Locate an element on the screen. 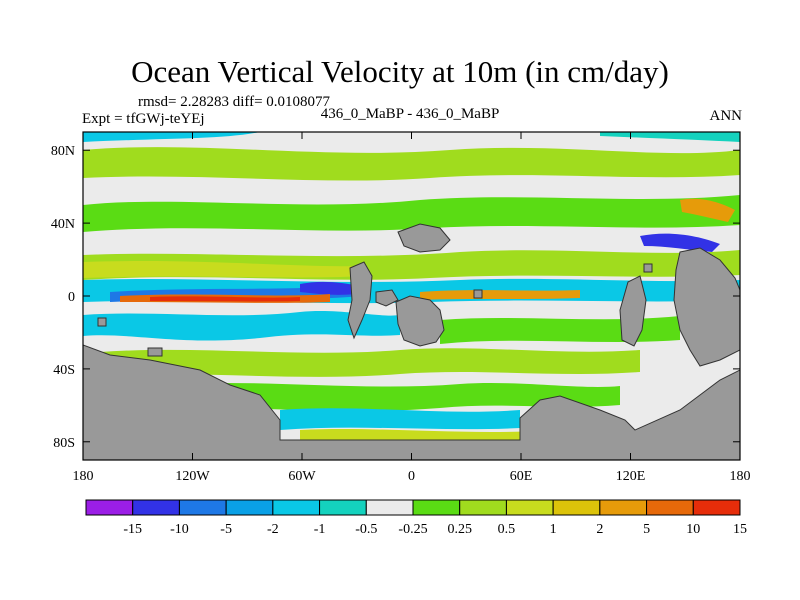 This screenshot has width=800, height=600. x-tick-label: 120W is located at coordinates (192, 476).